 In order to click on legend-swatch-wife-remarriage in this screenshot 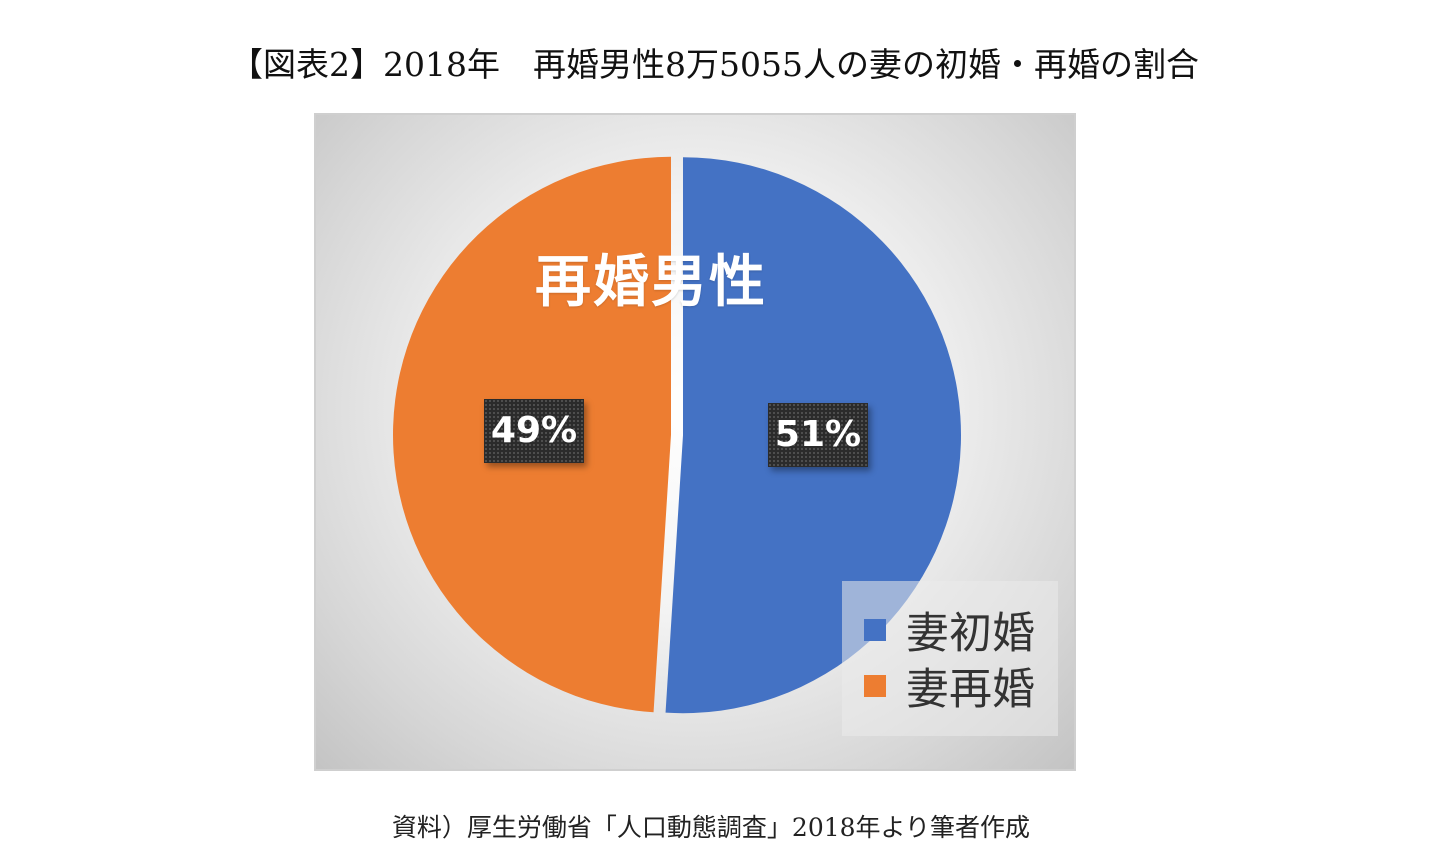, I will do `click(875, 686)`.